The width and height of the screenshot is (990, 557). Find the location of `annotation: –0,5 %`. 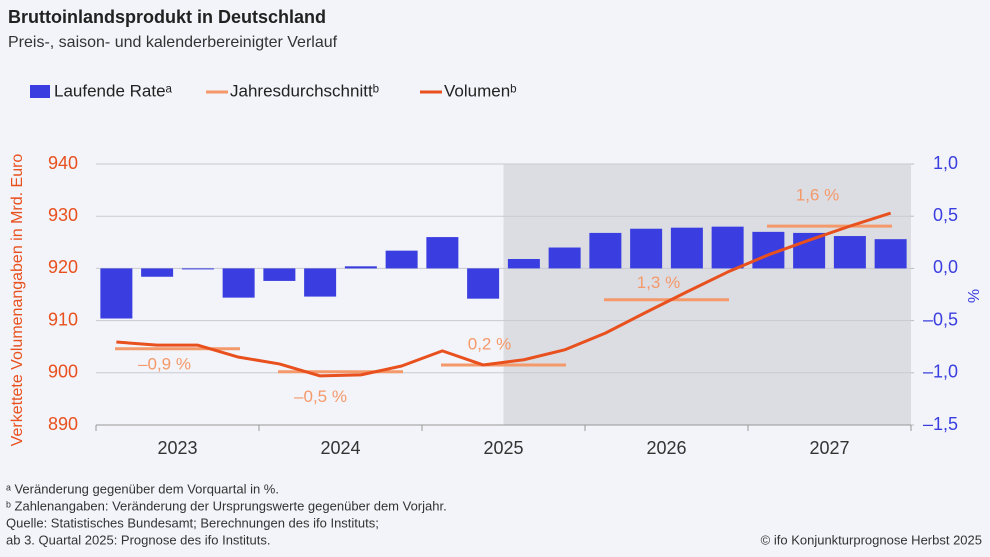

annotation: –0,5 % is located at coordinates (320, 396).